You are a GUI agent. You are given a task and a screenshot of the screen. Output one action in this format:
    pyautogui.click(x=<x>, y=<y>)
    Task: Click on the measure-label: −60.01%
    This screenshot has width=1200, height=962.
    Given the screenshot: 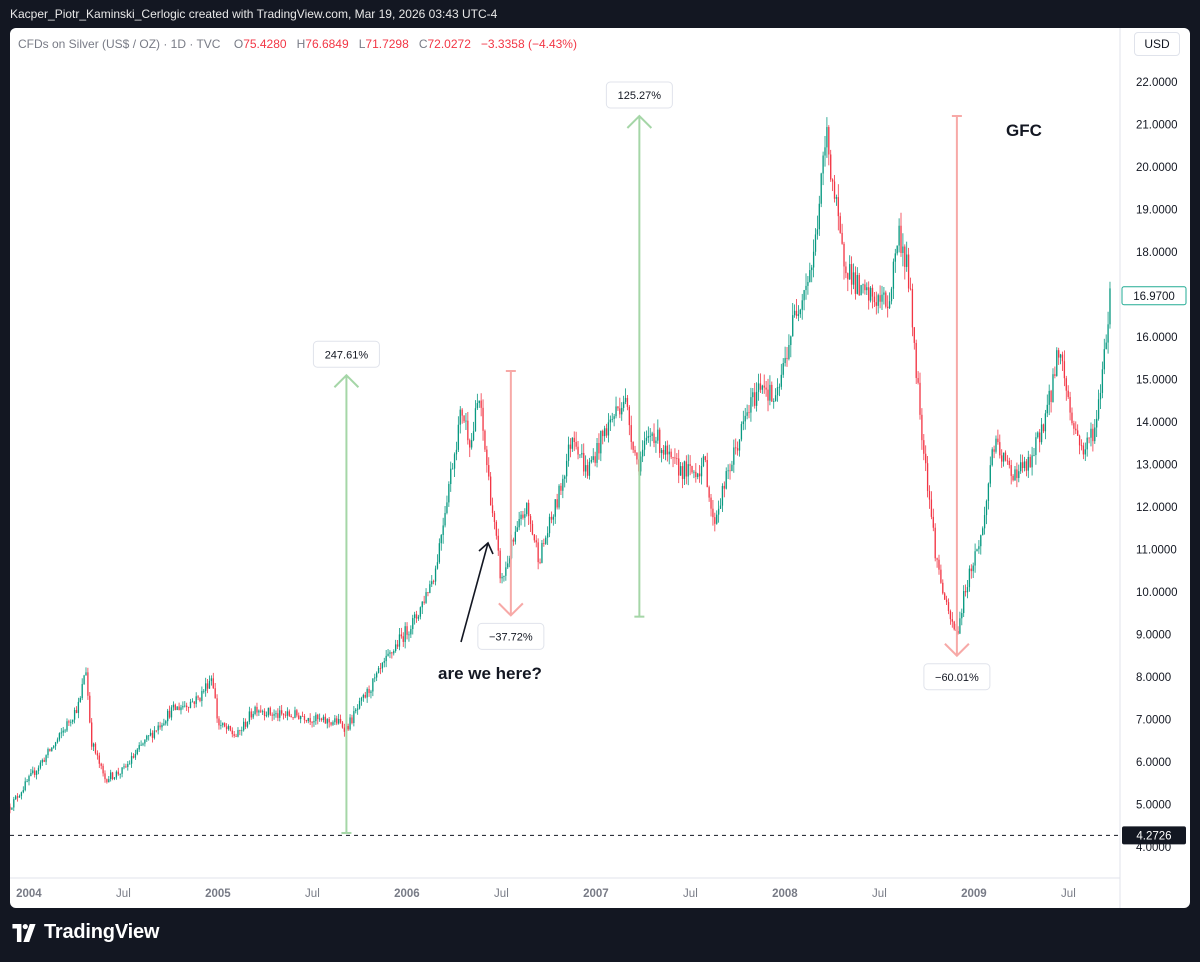 What is the action you would take?
    pyautogui.click(x=957, y=678)
    